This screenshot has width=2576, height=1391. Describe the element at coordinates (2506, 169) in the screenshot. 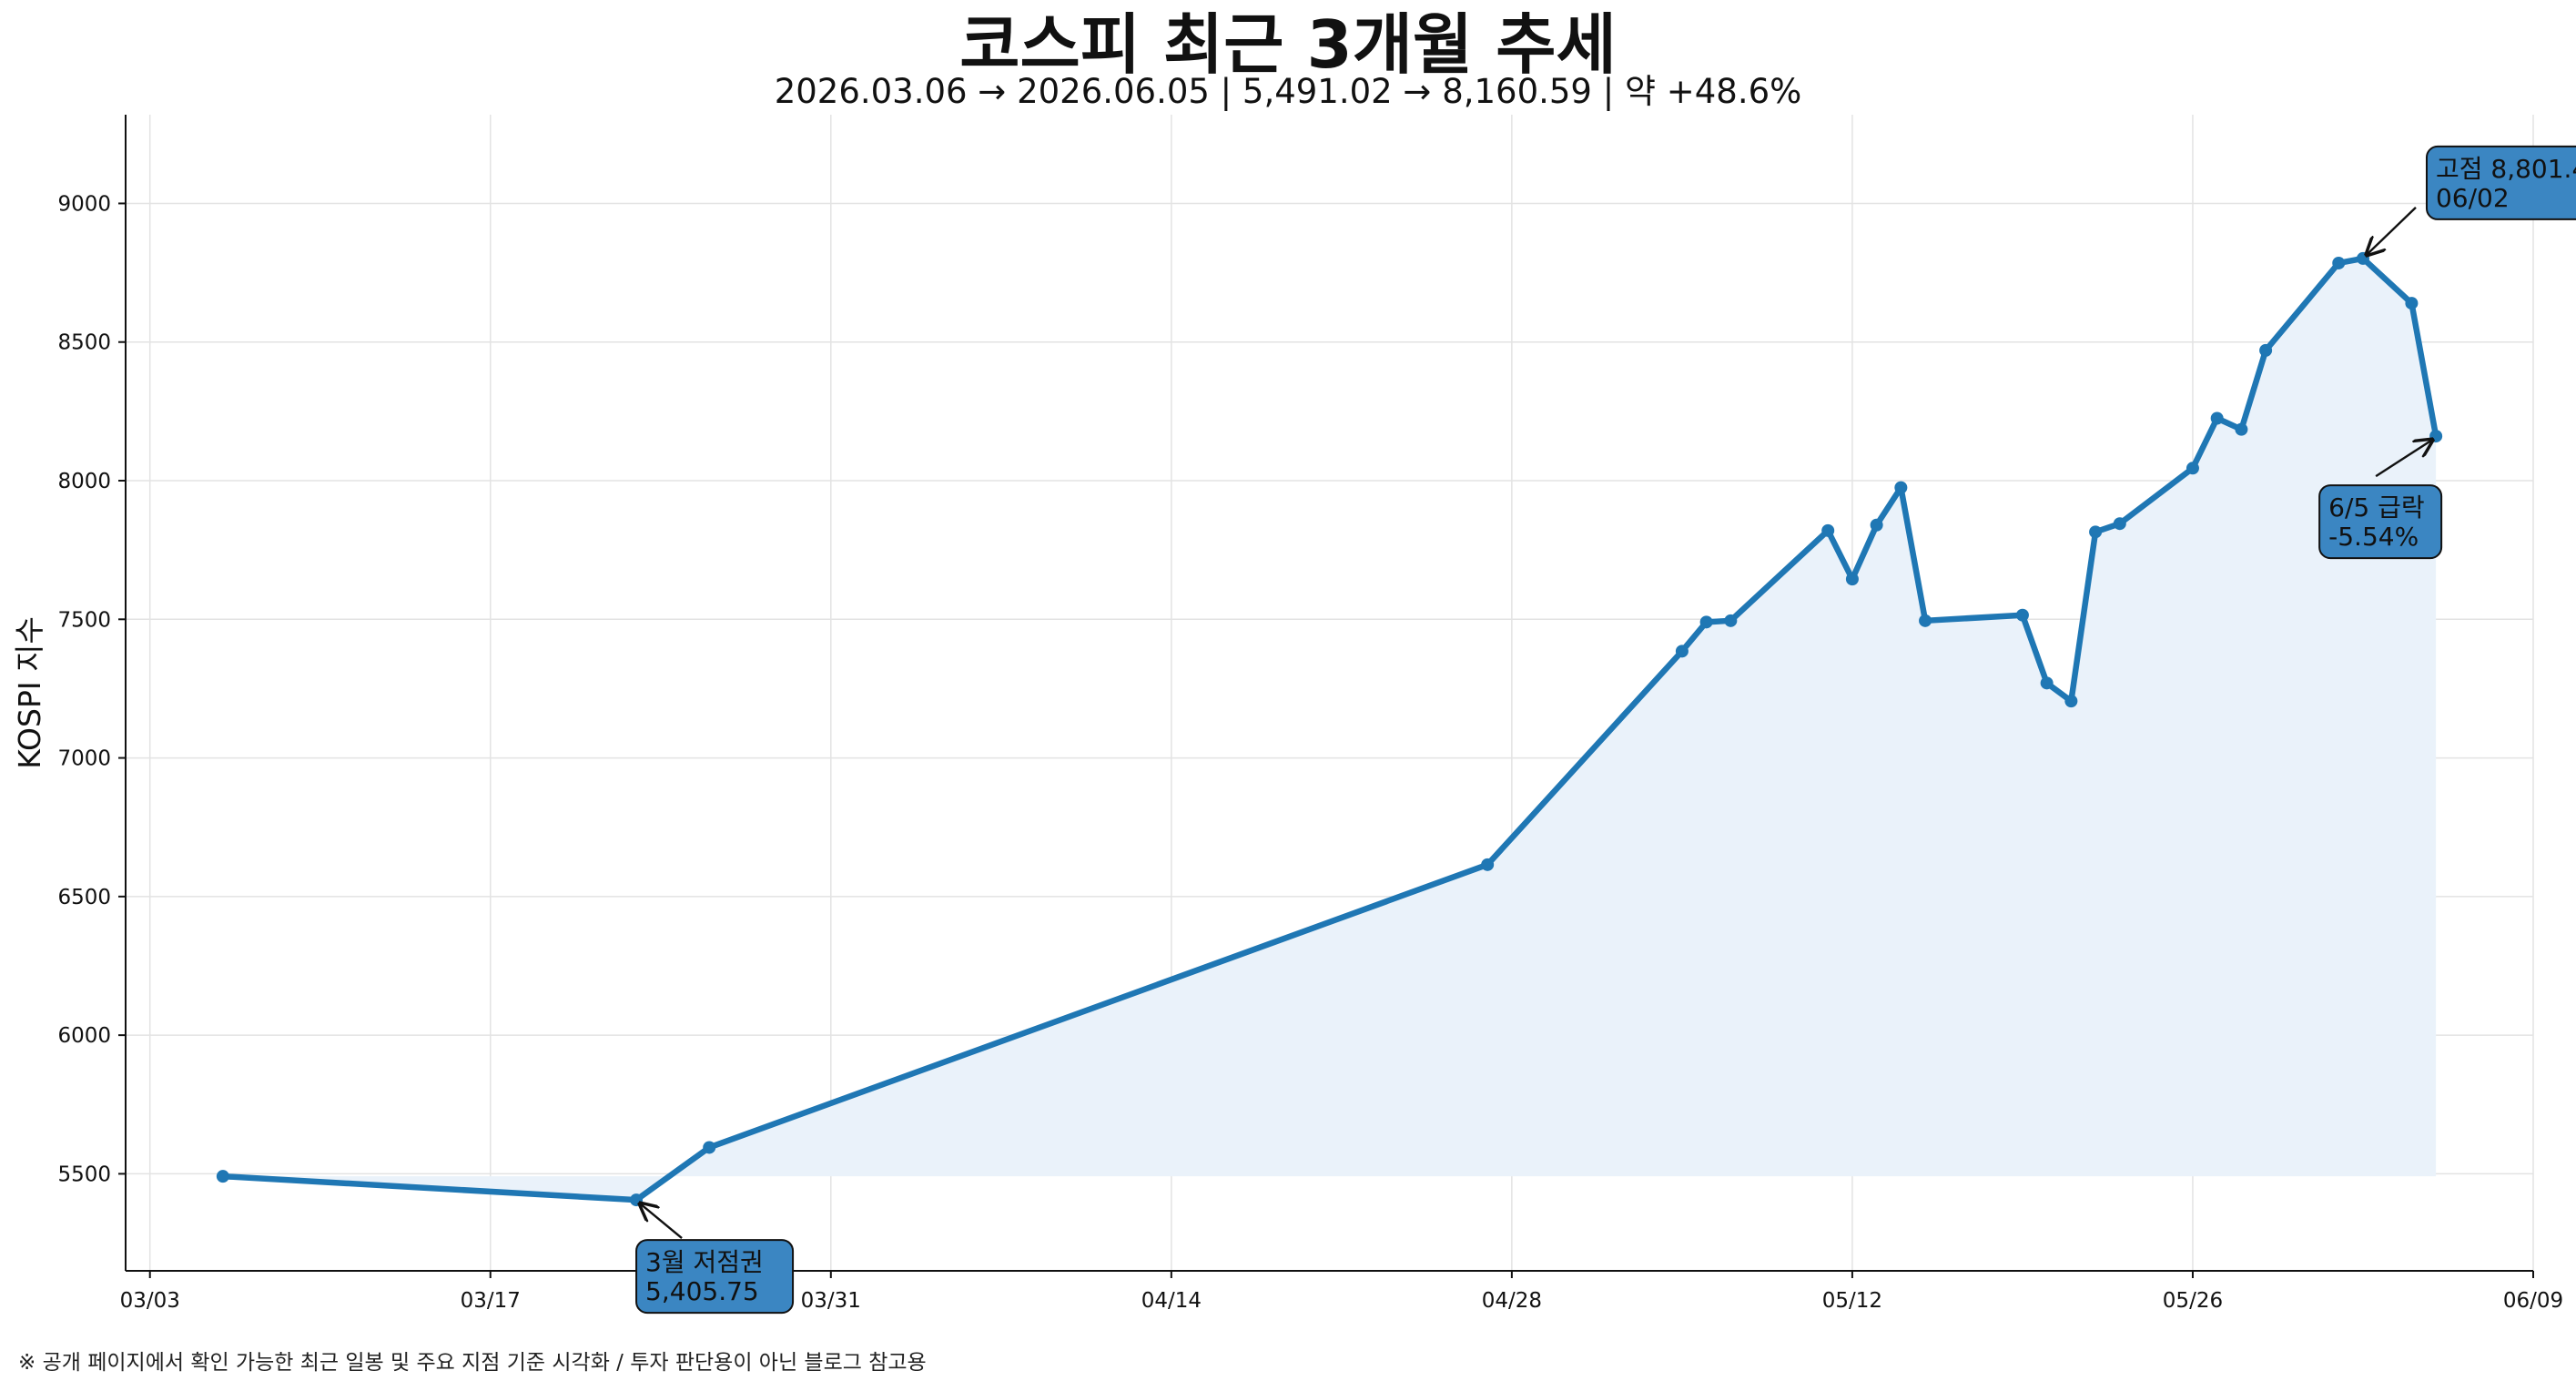

I see `annotation-text: 고점 8,801.49` at that location.